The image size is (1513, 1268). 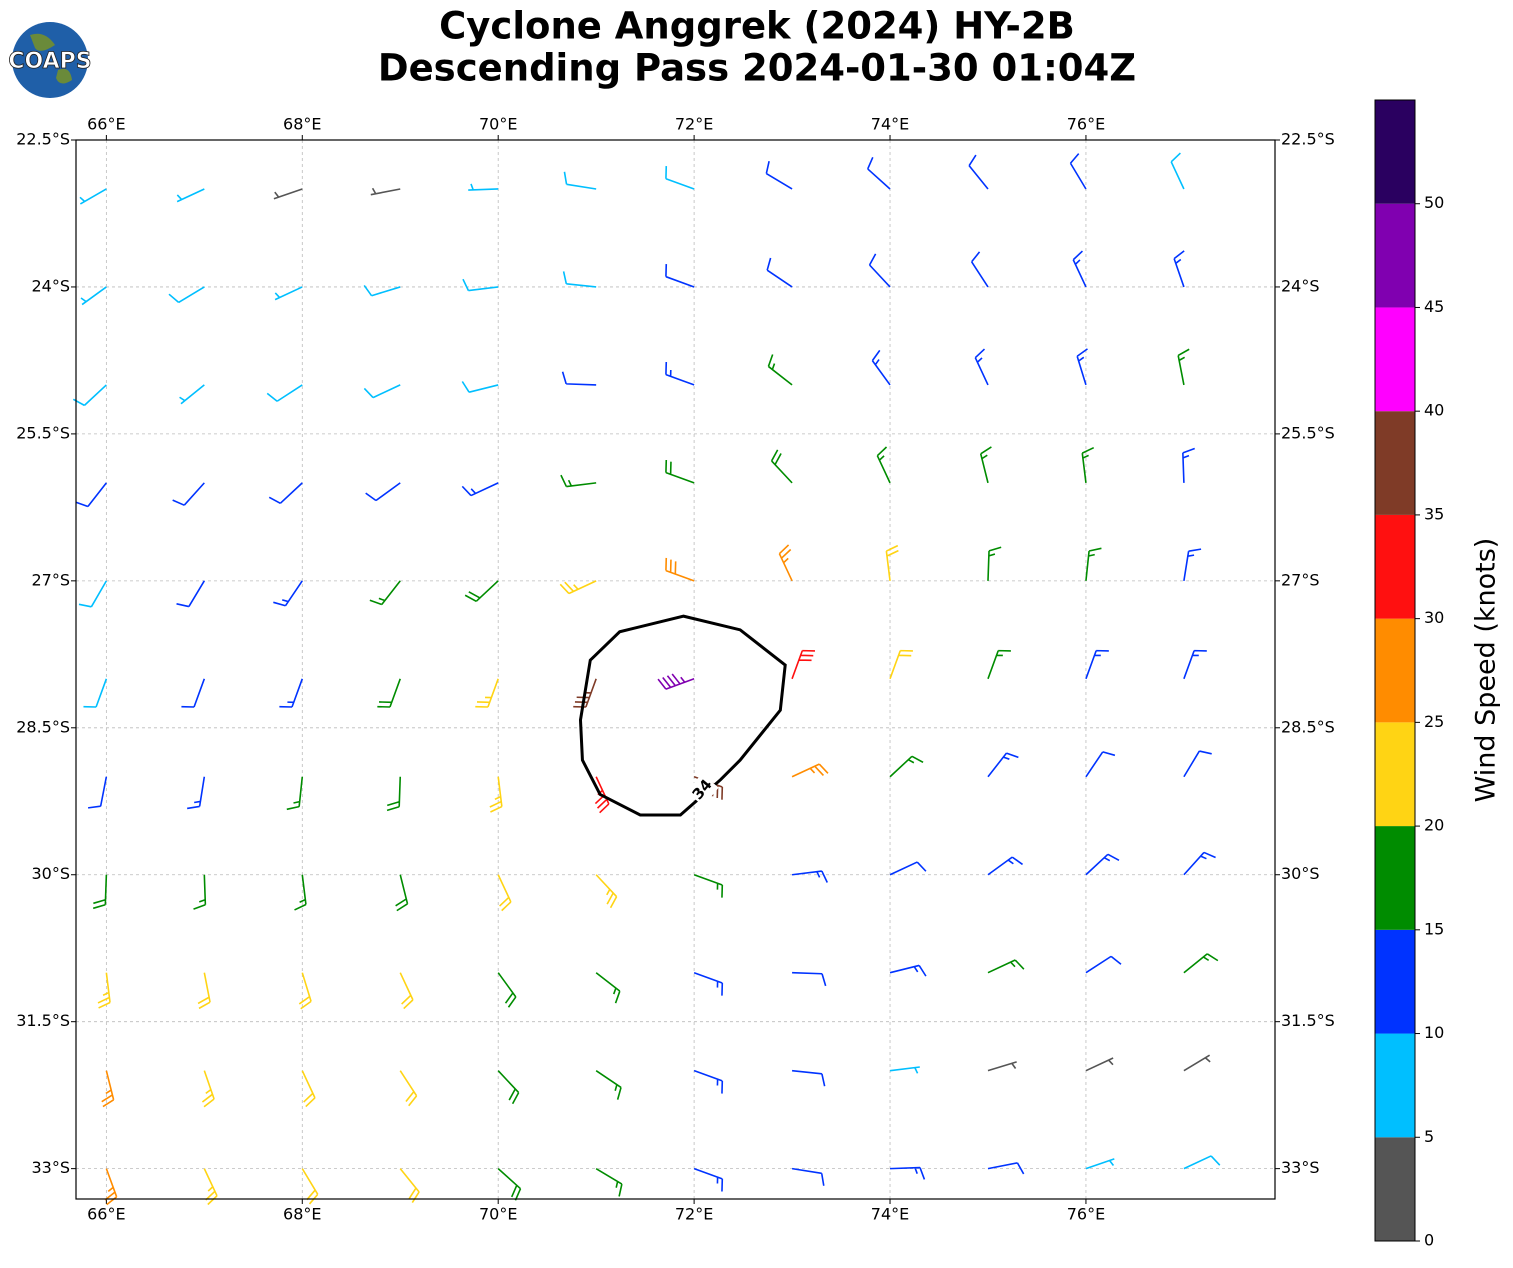 I want to click on y-tick-label: 28.5°S, so click(x=43, y=726).